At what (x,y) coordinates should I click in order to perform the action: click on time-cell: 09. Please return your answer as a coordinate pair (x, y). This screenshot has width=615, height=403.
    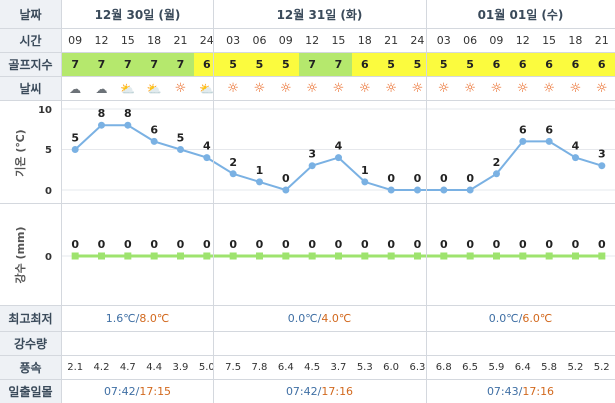
    Looking at the image, I should click on (285, 40).